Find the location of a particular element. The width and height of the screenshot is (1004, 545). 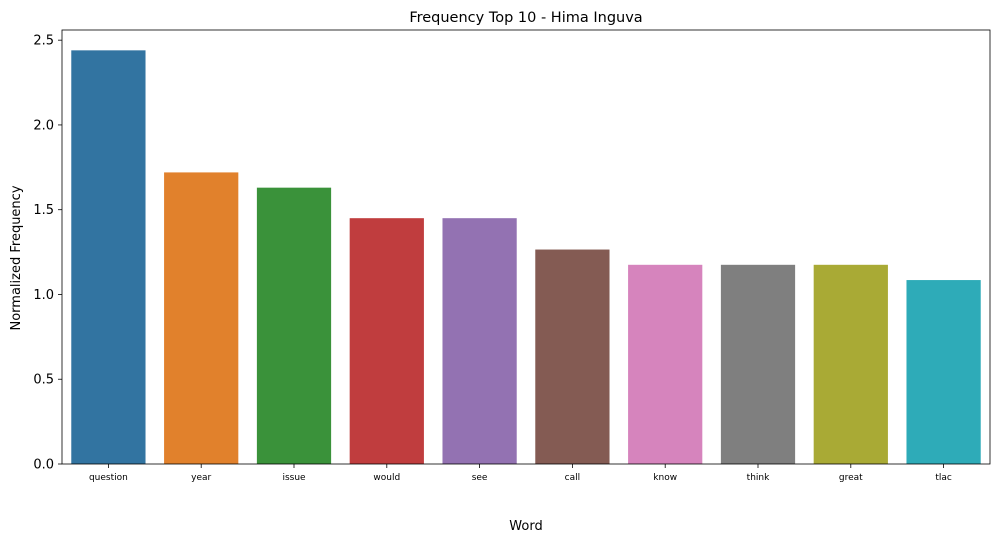

x-tick-label-know: know is located at coordinates (665, 478).